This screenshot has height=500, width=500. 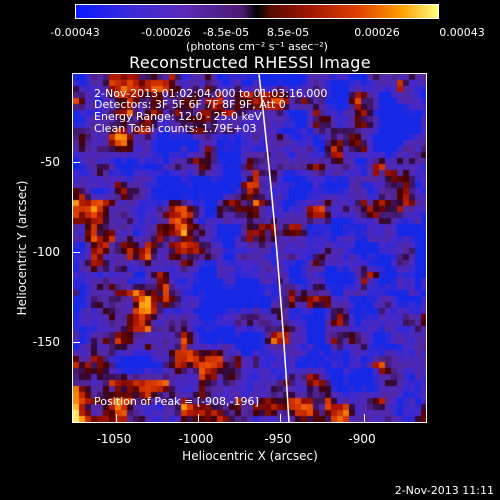 What do you see at coordinates (226, 32) in the screenshot?
I see `colorbar-tick: -8.5e-05` at bounding box center [226, 32].